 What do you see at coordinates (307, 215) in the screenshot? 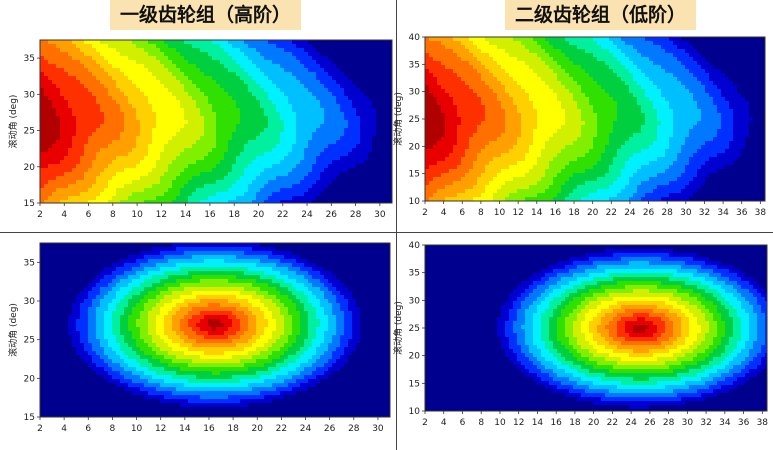
I see `p1-xtick-label: 24` at bounding box center [307, 215].